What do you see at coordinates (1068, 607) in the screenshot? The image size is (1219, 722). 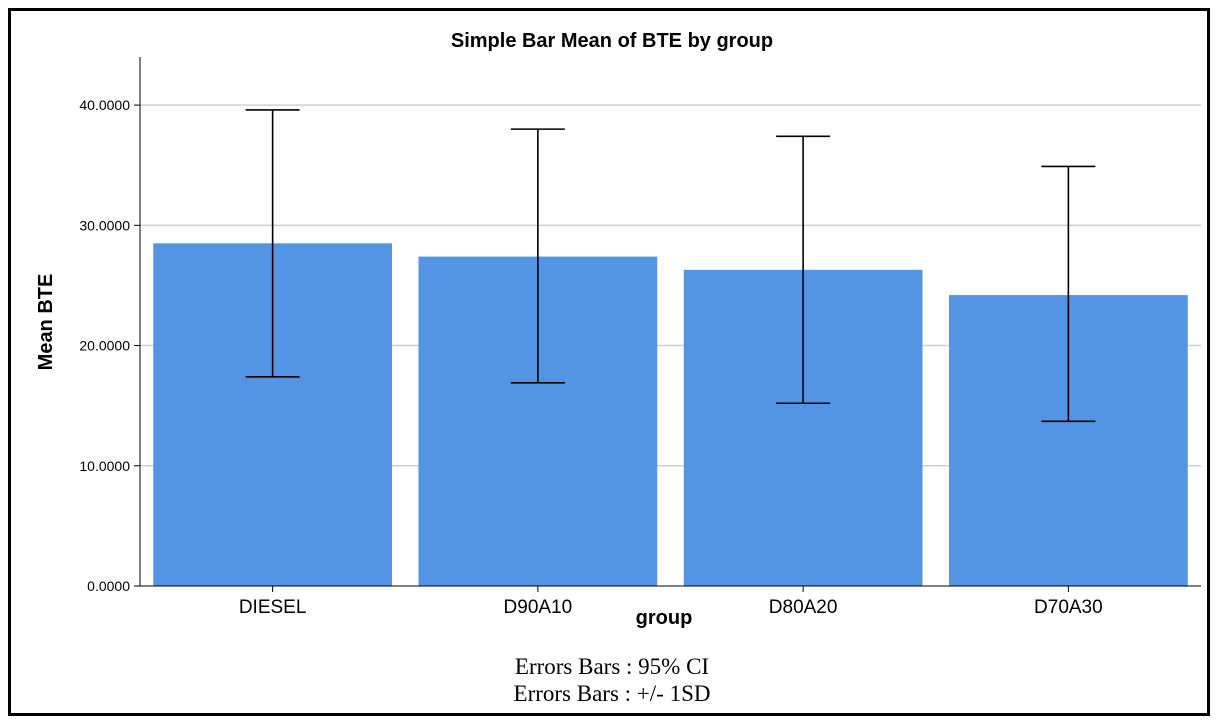 I see `x-tick-label: D70A30` at bounding box center [1068, 607].